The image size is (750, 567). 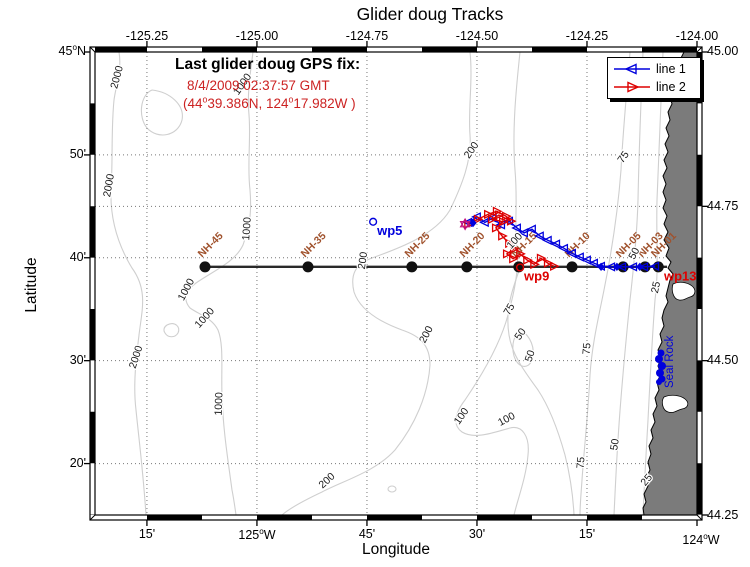 I want to click on bottom-tick-label: 30', so click(x=477, y=534).